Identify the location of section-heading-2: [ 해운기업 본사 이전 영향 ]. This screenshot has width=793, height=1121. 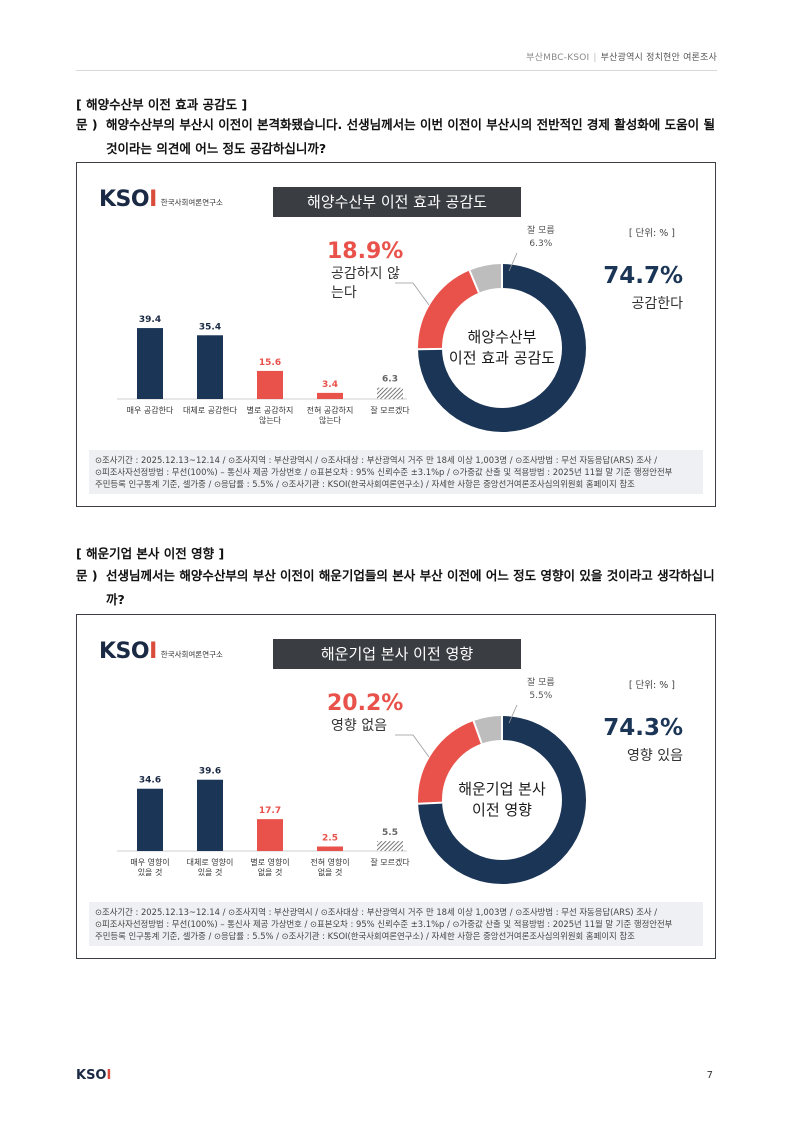
(150, 553).